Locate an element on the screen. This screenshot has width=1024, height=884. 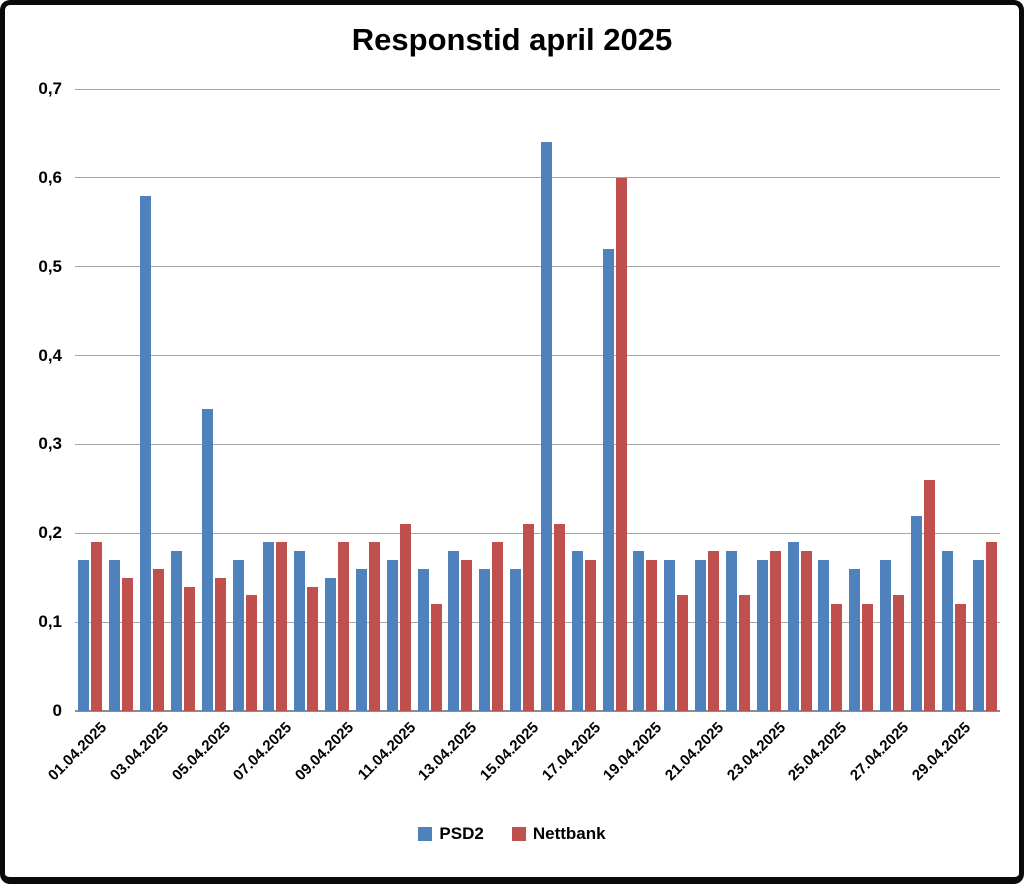
bar-nettbank-02.04.2025 is located at coordinates (128, 644).